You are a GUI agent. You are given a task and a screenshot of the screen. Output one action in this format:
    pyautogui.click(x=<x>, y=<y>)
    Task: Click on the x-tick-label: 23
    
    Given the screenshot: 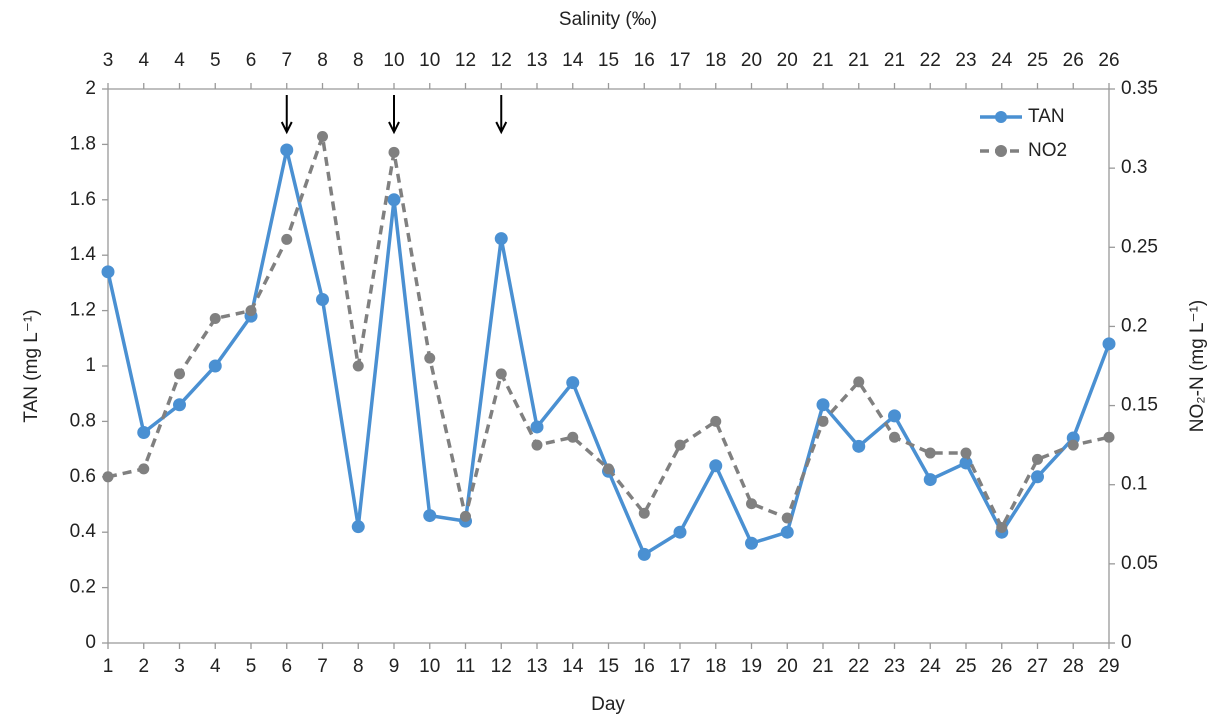 What is the action you would take?
    pyautogui.click(x=894, y=666)
    